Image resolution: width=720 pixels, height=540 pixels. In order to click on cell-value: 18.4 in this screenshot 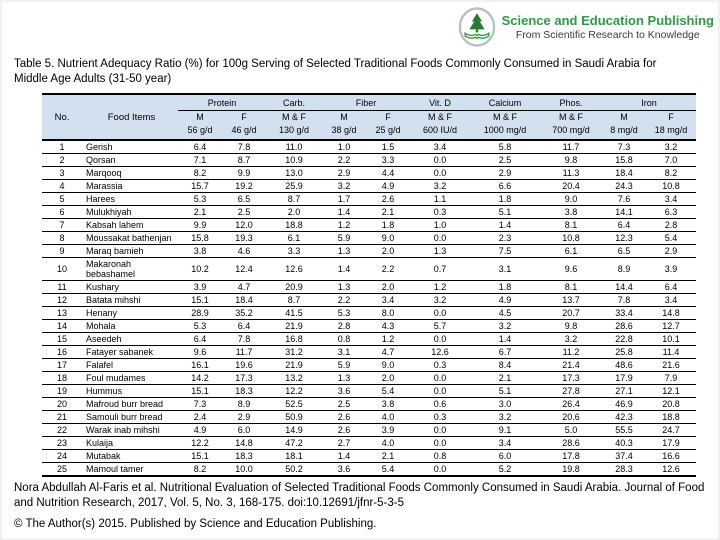, I will do `click(244, 300)`.